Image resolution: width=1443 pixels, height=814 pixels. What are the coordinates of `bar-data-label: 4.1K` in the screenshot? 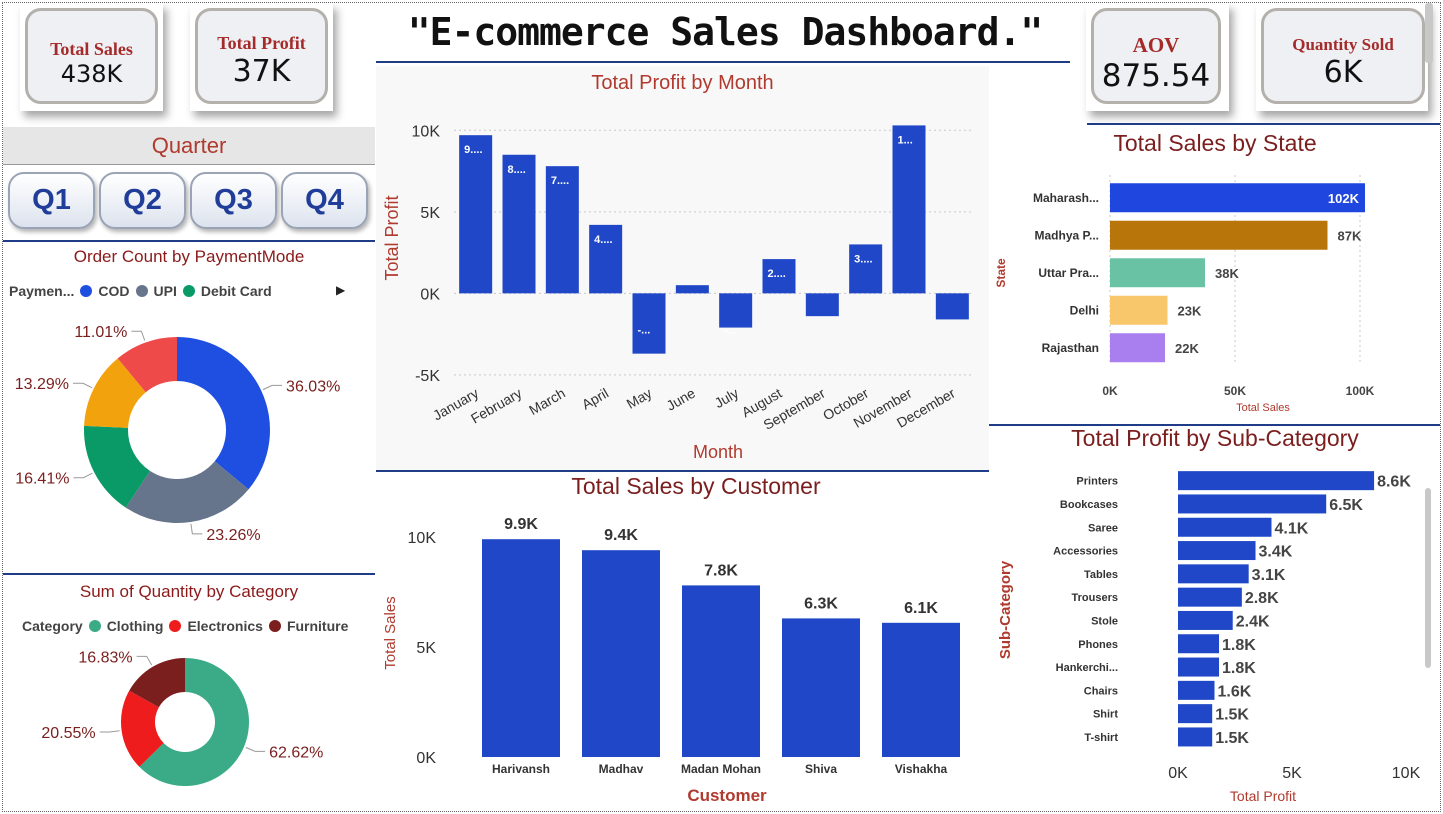 It's located at (1291, 528).